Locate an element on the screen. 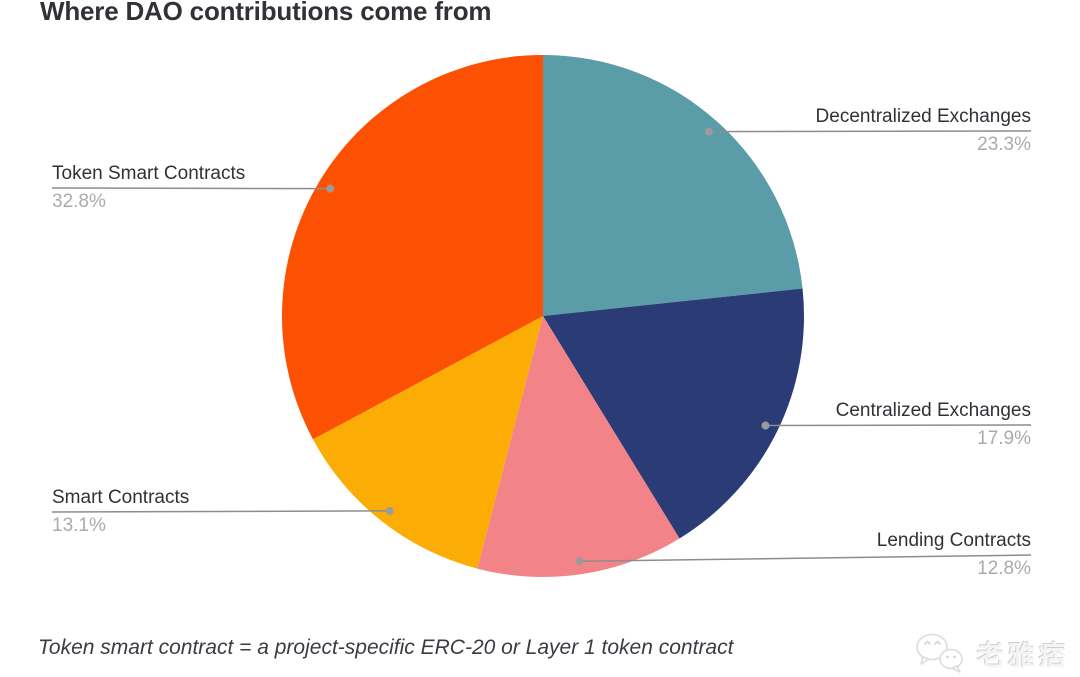 The image size is (1080, 677). slice-percent-text: 17.9% is located at coordinates (1004, 438).